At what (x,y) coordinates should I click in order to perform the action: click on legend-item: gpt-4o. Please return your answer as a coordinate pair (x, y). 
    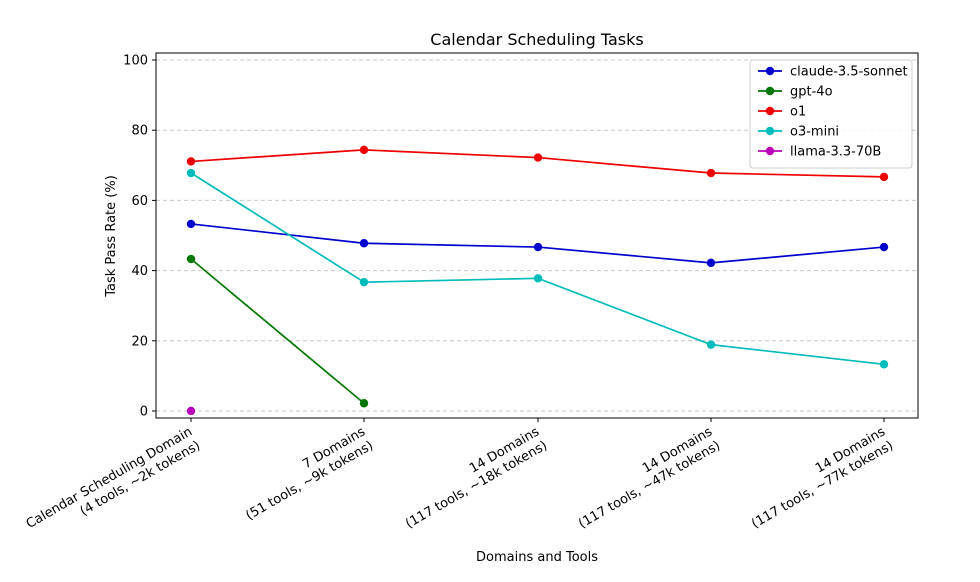
    Looking at the image, I should click on (795, 92).